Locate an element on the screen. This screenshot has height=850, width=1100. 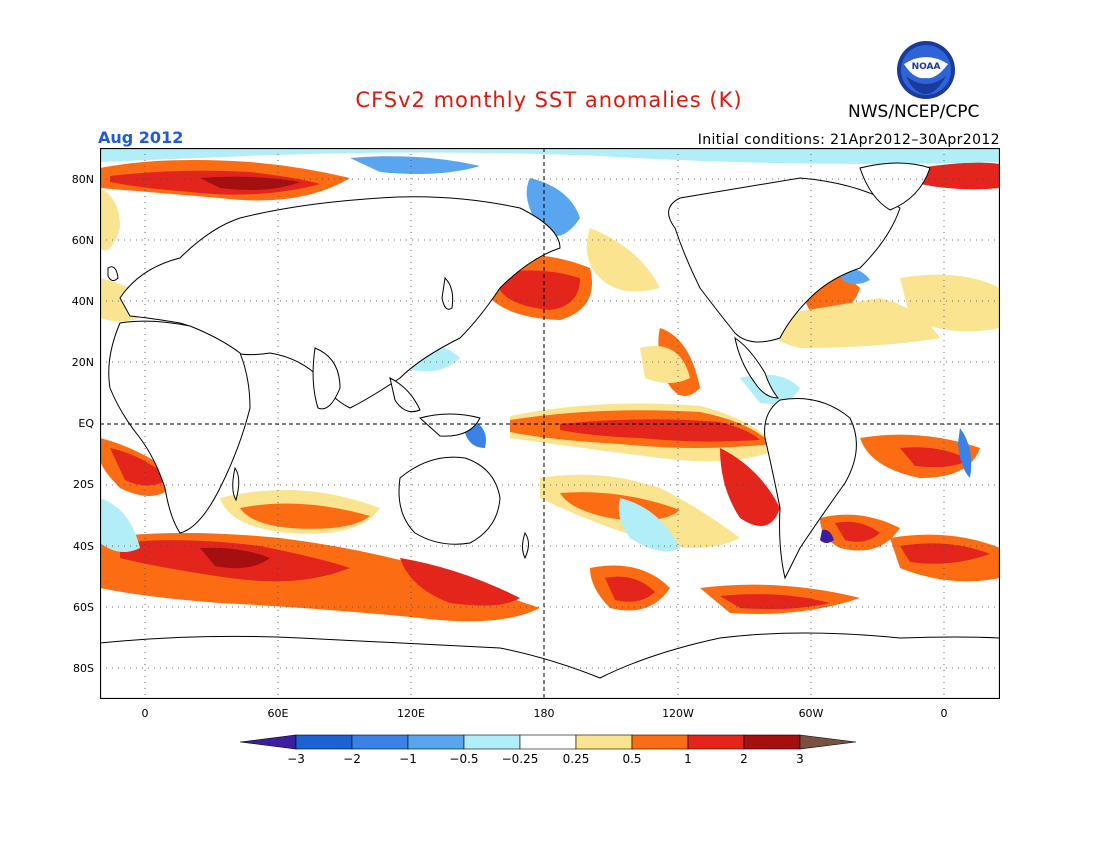
agency-label: NWS/NCEP/CPC is located at coordinates (914, 112).